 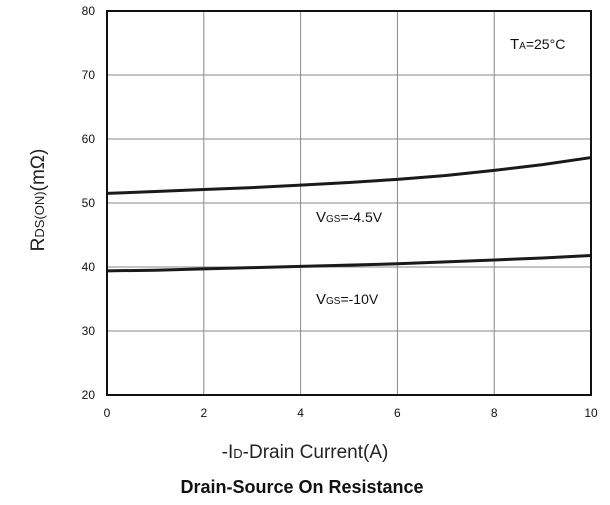 I want to click on y-tick-label: 70, so click(x=89, y=75).